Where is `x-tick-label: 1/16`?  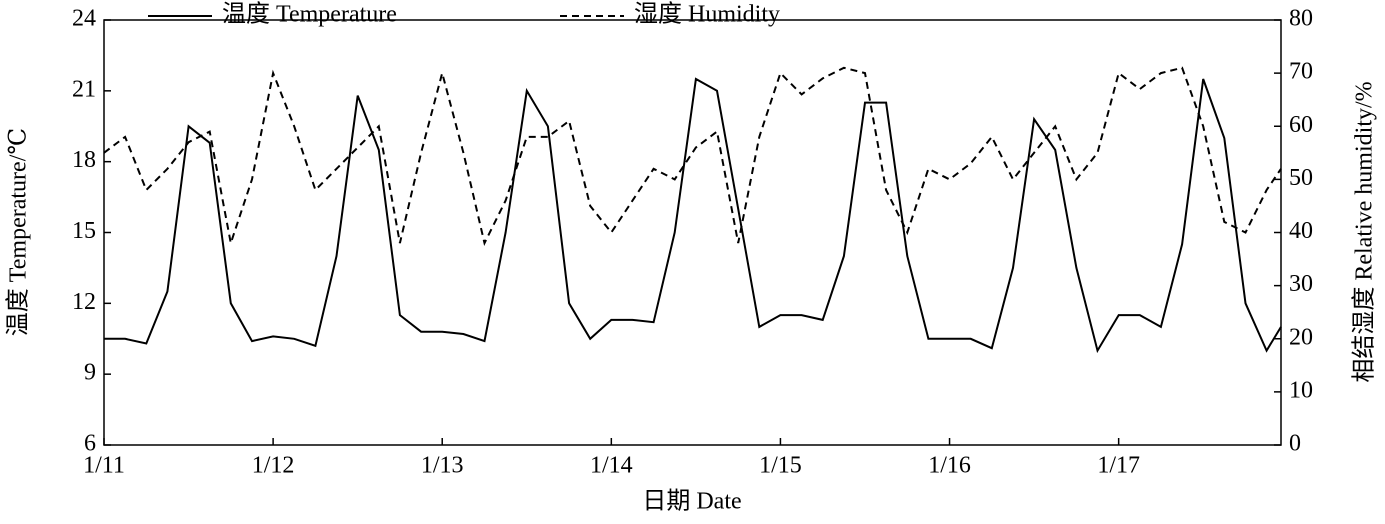
x-tick-label: 1/16 is located at coordinates (949, 466).